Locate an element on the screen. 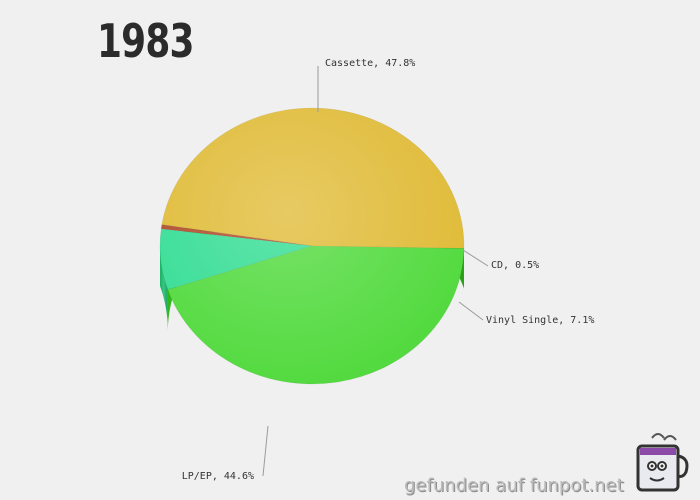  chart-title: 1983 is located at coordinates (146, 41).